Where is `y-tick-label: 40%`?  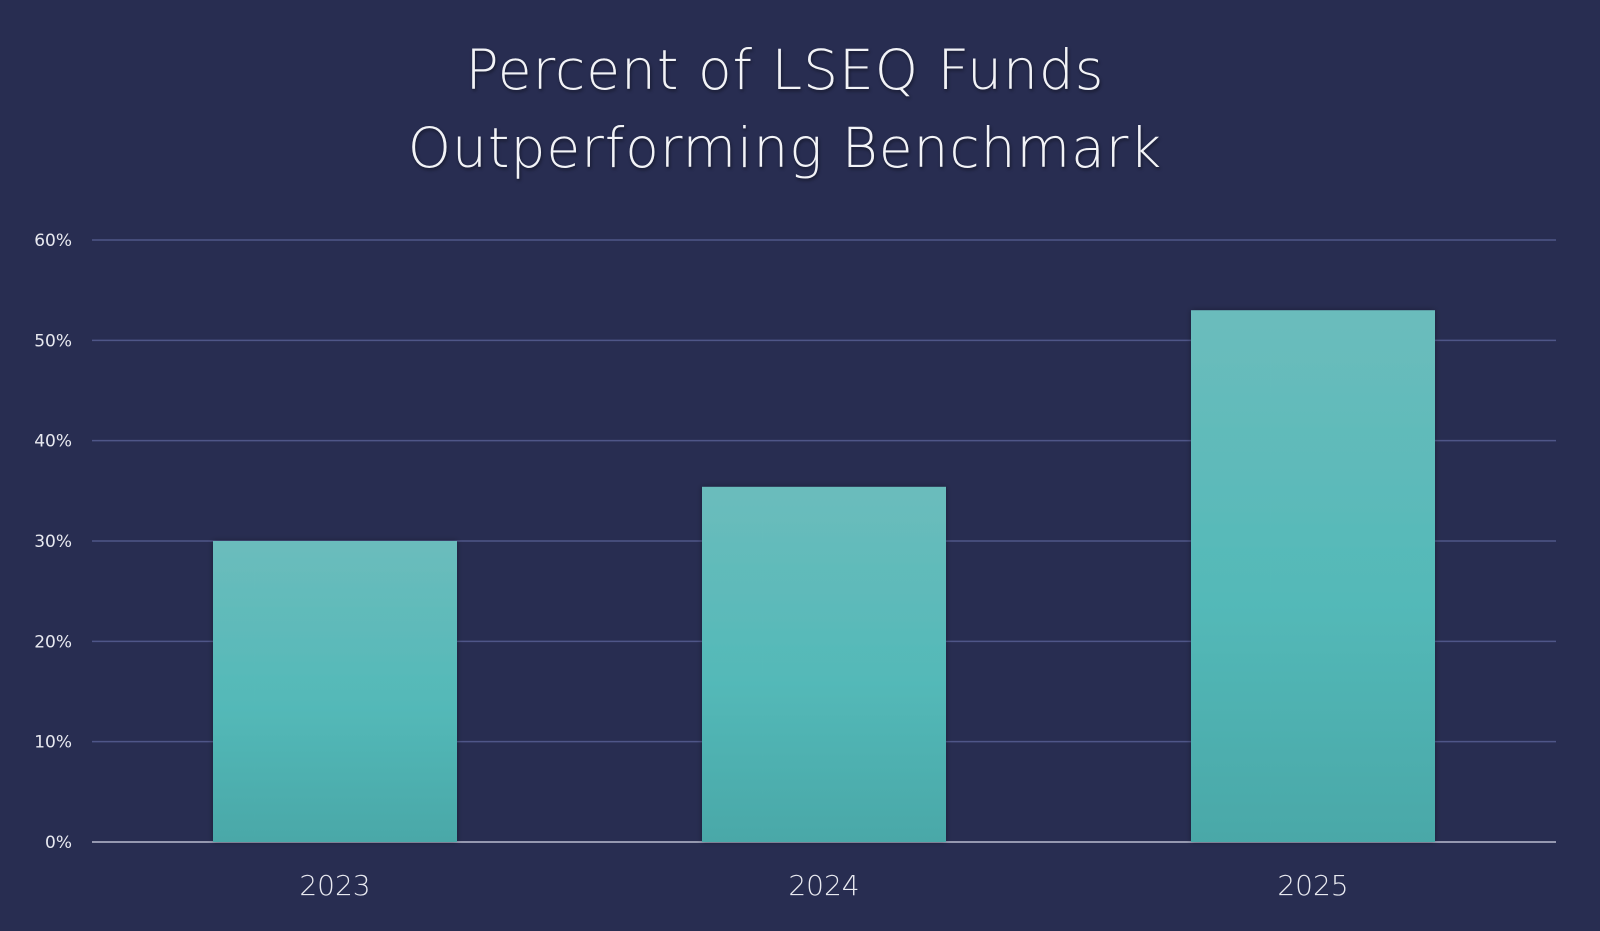 y-tick-label: 40% is located at coordinates (53, 442).